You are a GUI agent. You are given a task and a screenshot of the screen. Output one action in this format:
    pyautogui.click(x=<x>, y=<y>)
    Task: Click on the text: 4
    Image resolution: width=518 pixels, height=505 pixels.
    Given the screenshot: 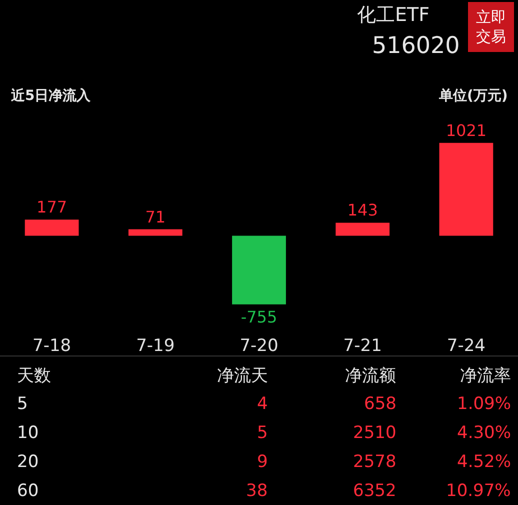 What is the action you would take?
    pyautogui.click(x=262, y=404)
    